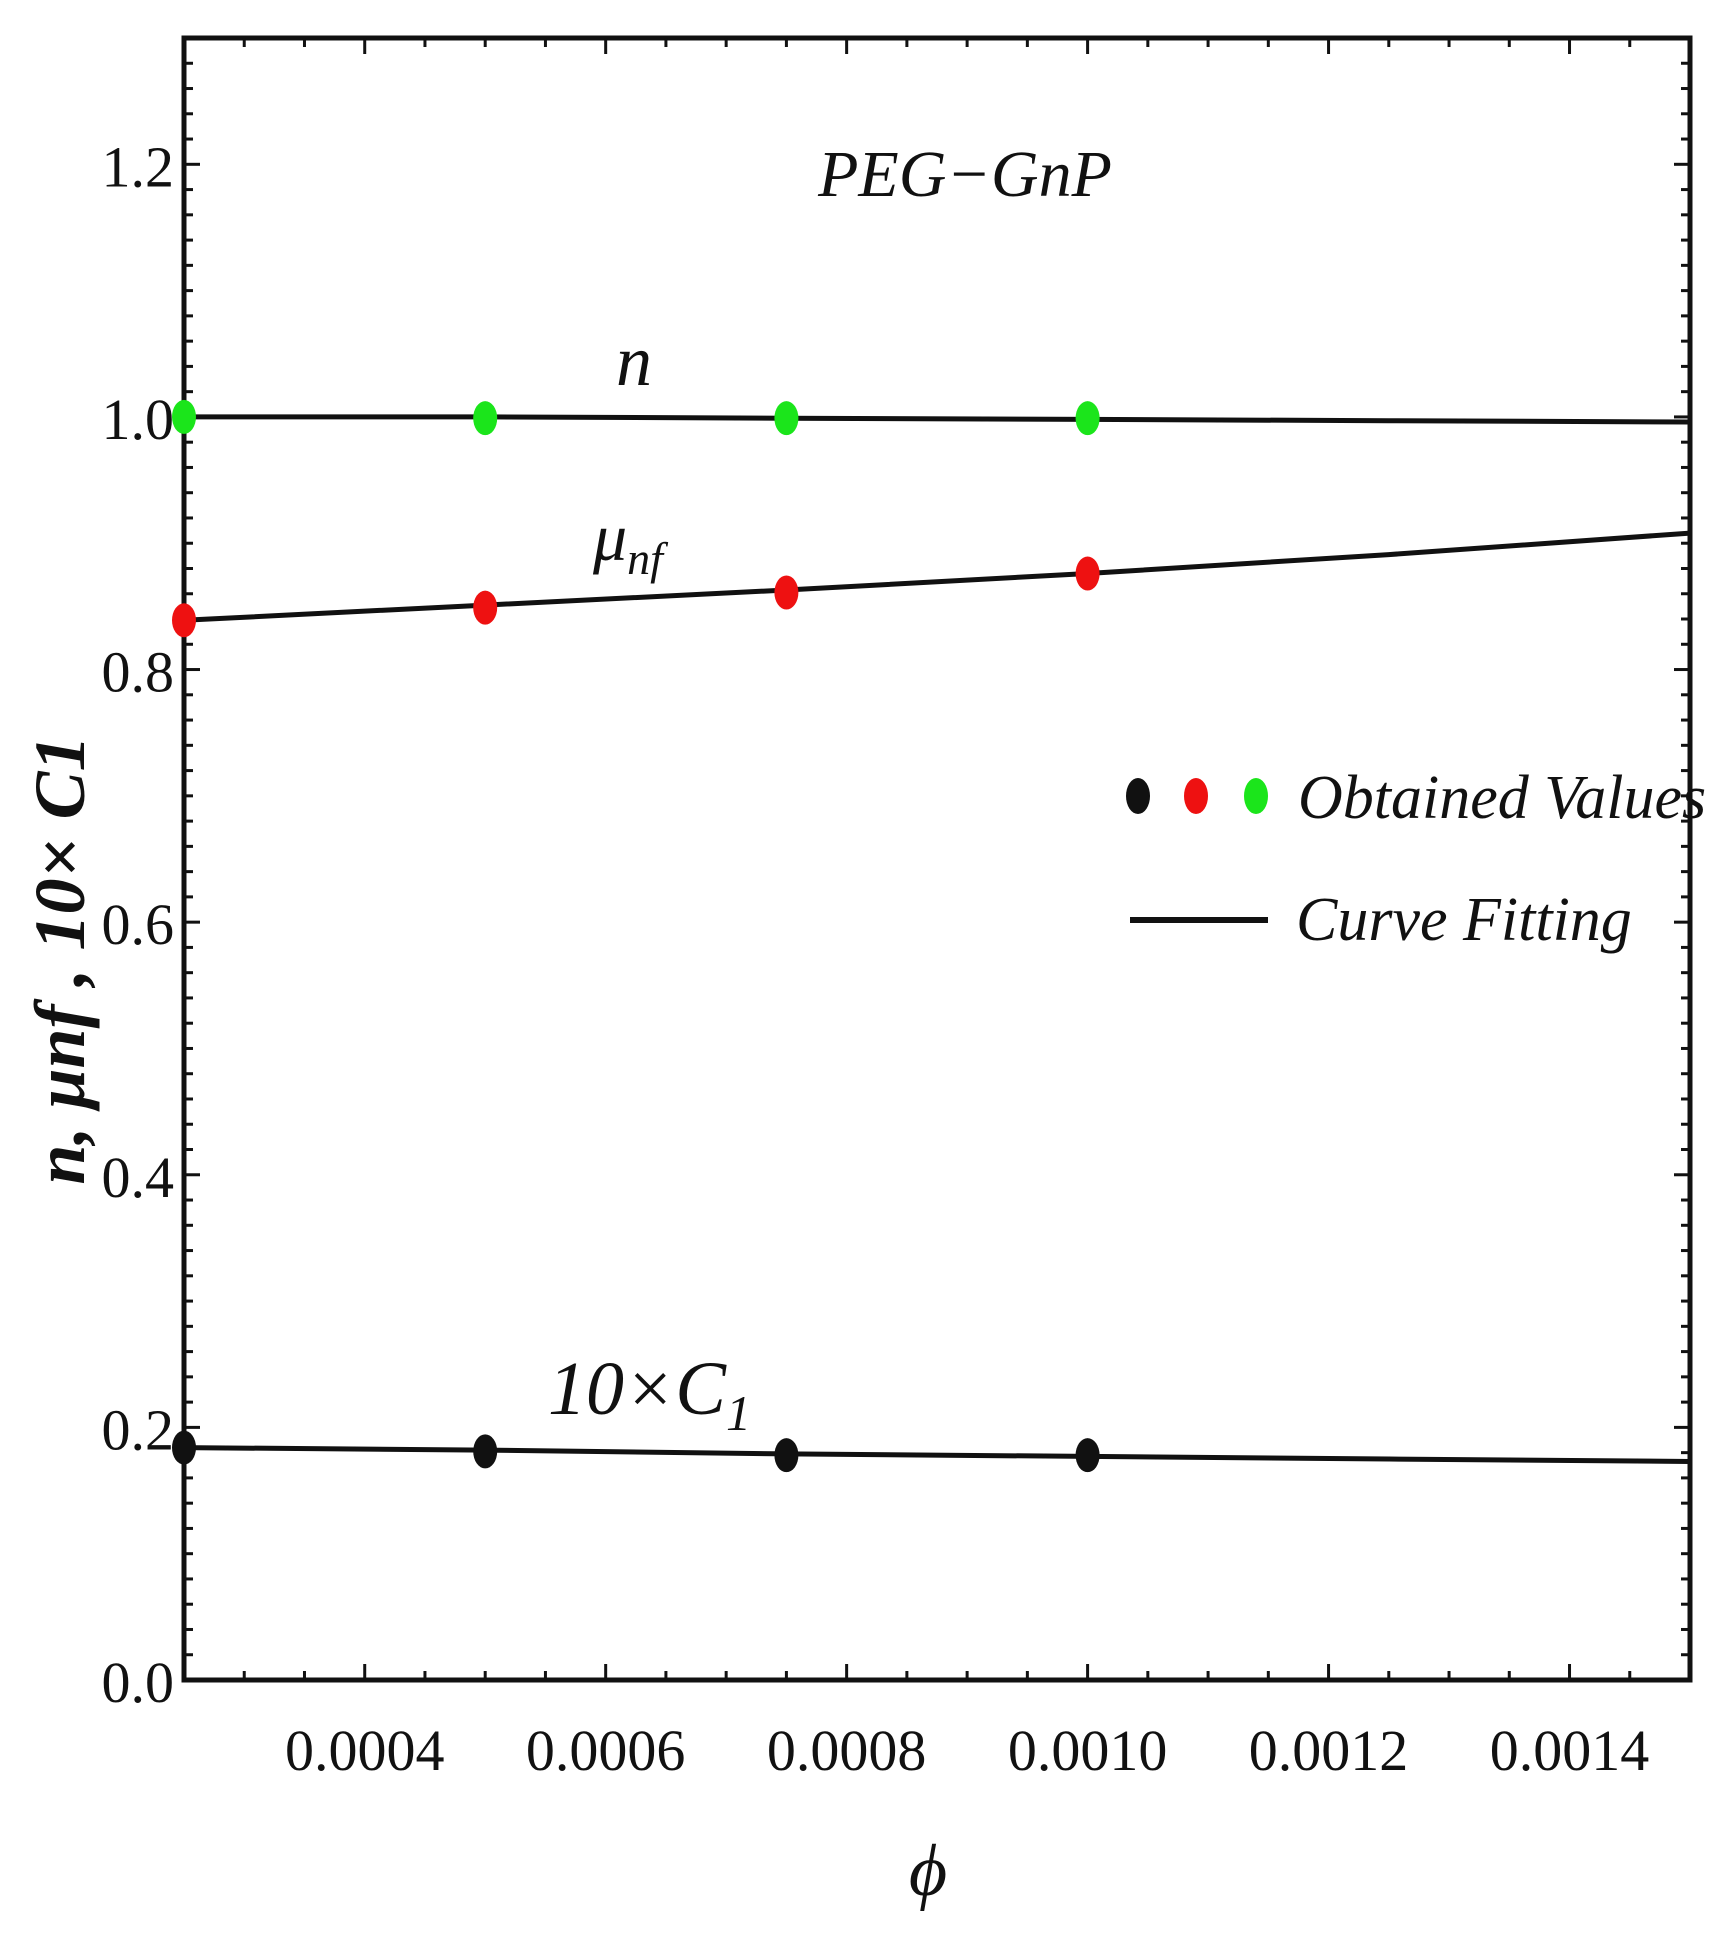  I want to click on y-tick-label: 0.2, so click(138, 1429).